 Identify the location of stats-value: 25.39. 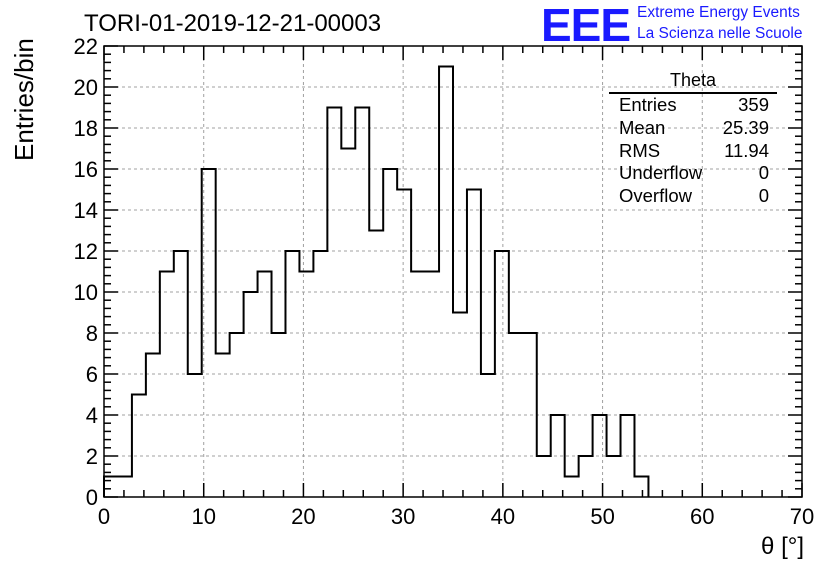
(745, 127).